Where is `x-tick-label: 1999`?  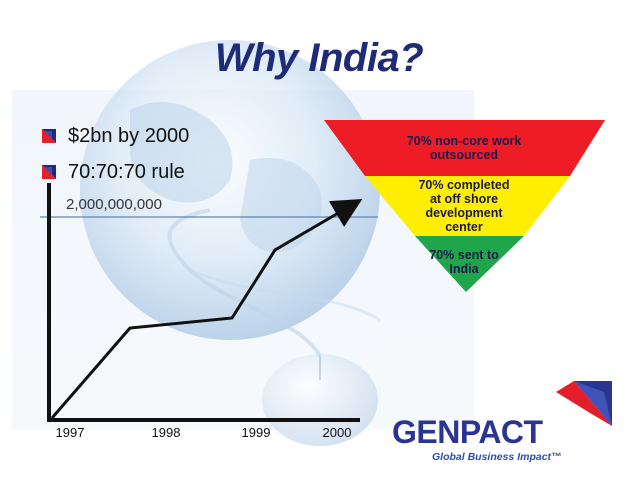
x-tick-label: 1999 is located at coordinates (256, 432).